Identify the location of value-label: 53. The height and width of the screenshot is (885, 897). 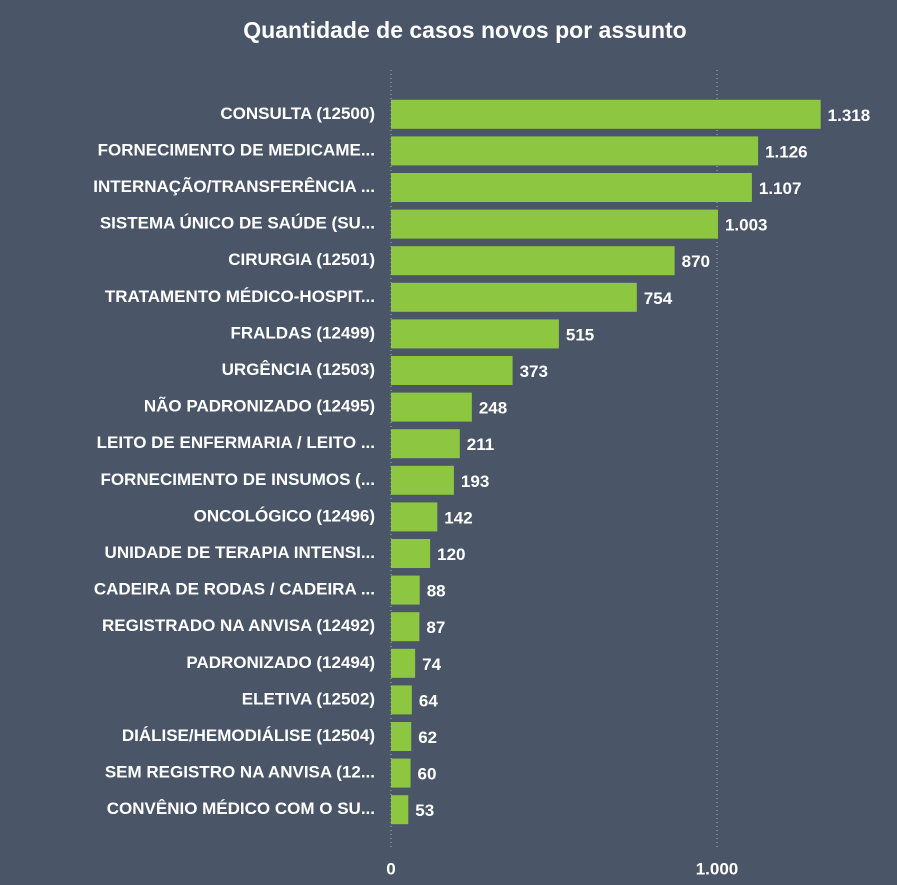
(424, 810).